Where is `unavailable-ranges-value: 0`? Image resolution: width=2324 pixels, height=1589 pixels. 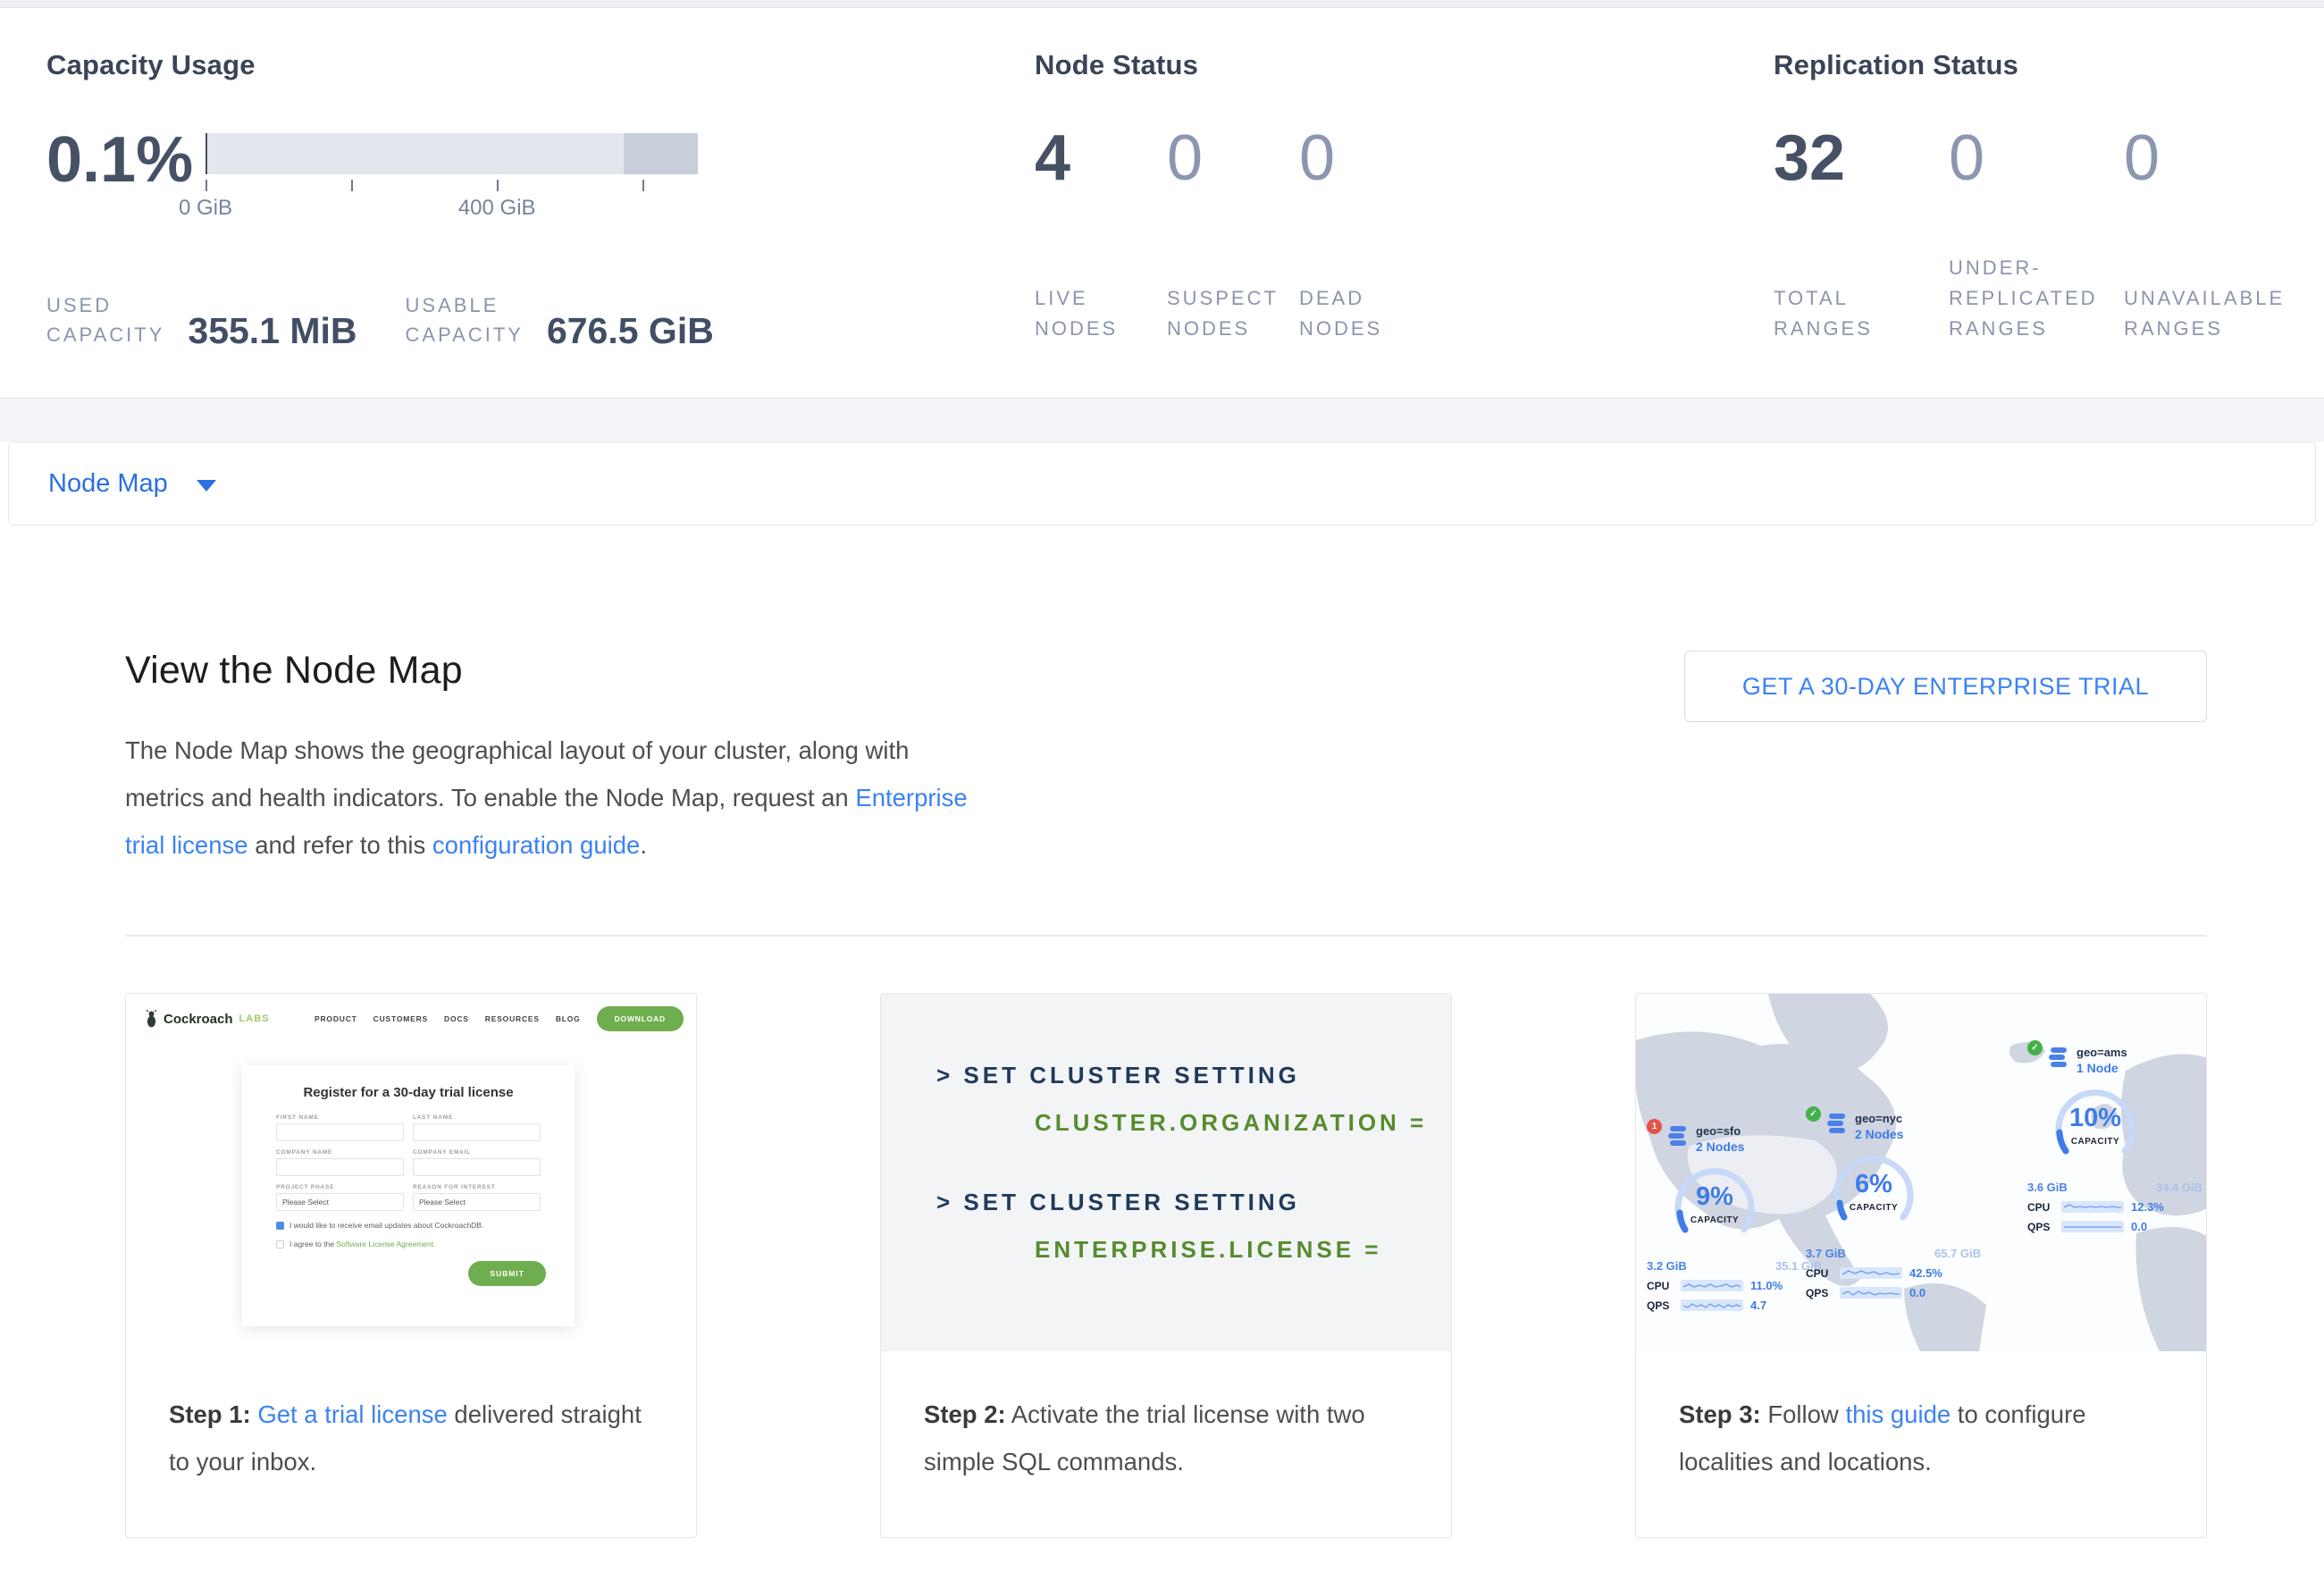 unavailable-ranges-value: 0 is located at coordinates (2142, 158).